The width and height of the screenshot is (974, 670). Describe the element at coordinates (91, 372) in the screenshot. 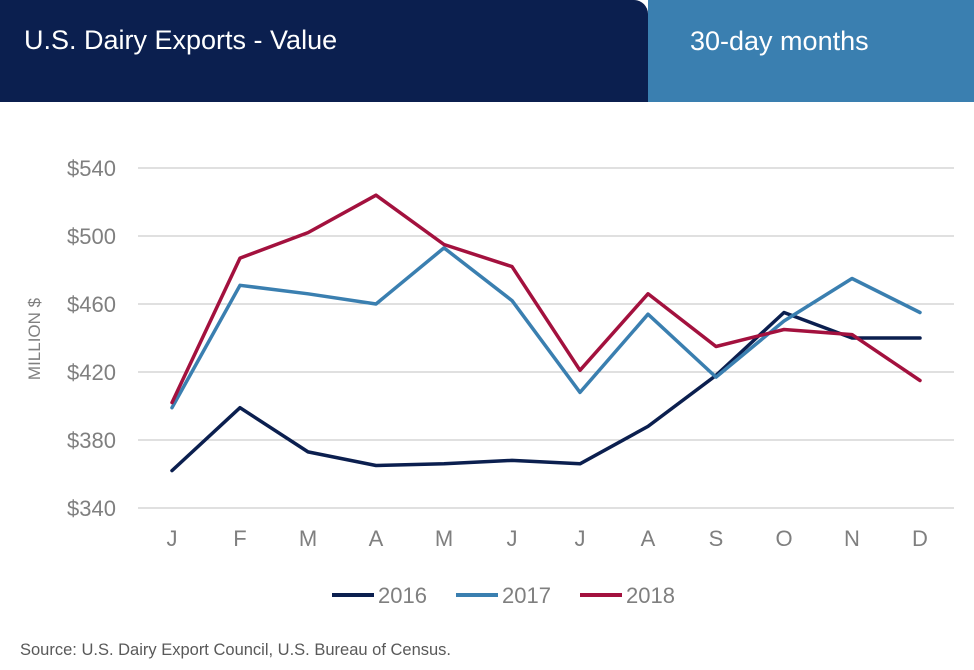

I see `y-tick-label-420: $420` at that location.